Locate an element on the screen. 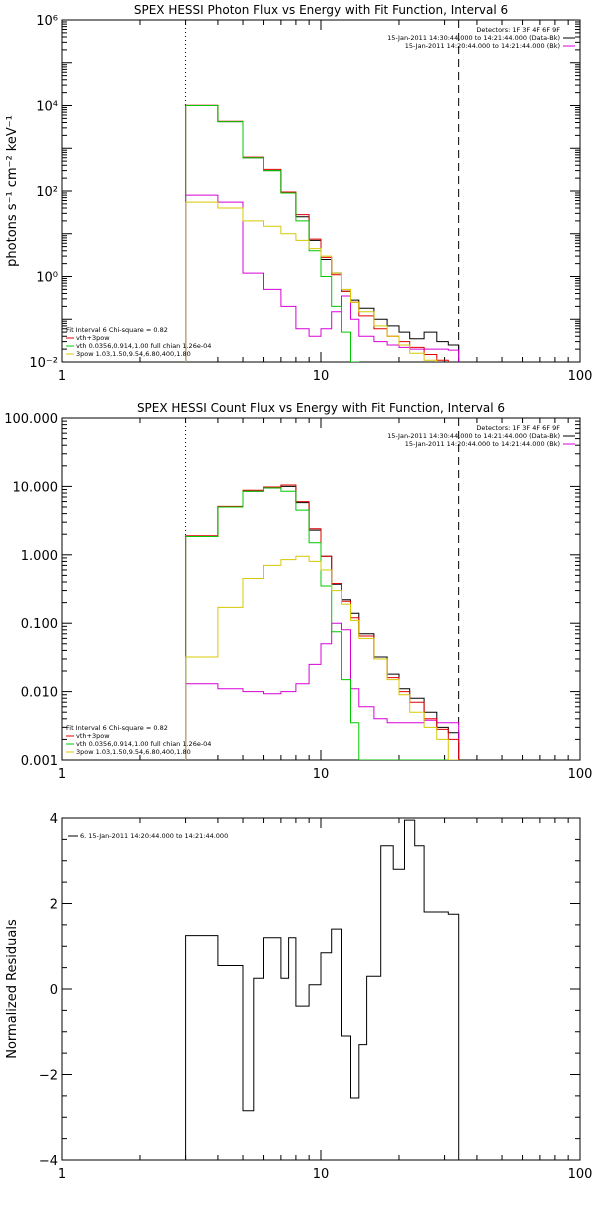 Image resolution: width=600 pixels, height=1205 pixels. y-tick-label: 0.010 is located at coordinates (39, 693).